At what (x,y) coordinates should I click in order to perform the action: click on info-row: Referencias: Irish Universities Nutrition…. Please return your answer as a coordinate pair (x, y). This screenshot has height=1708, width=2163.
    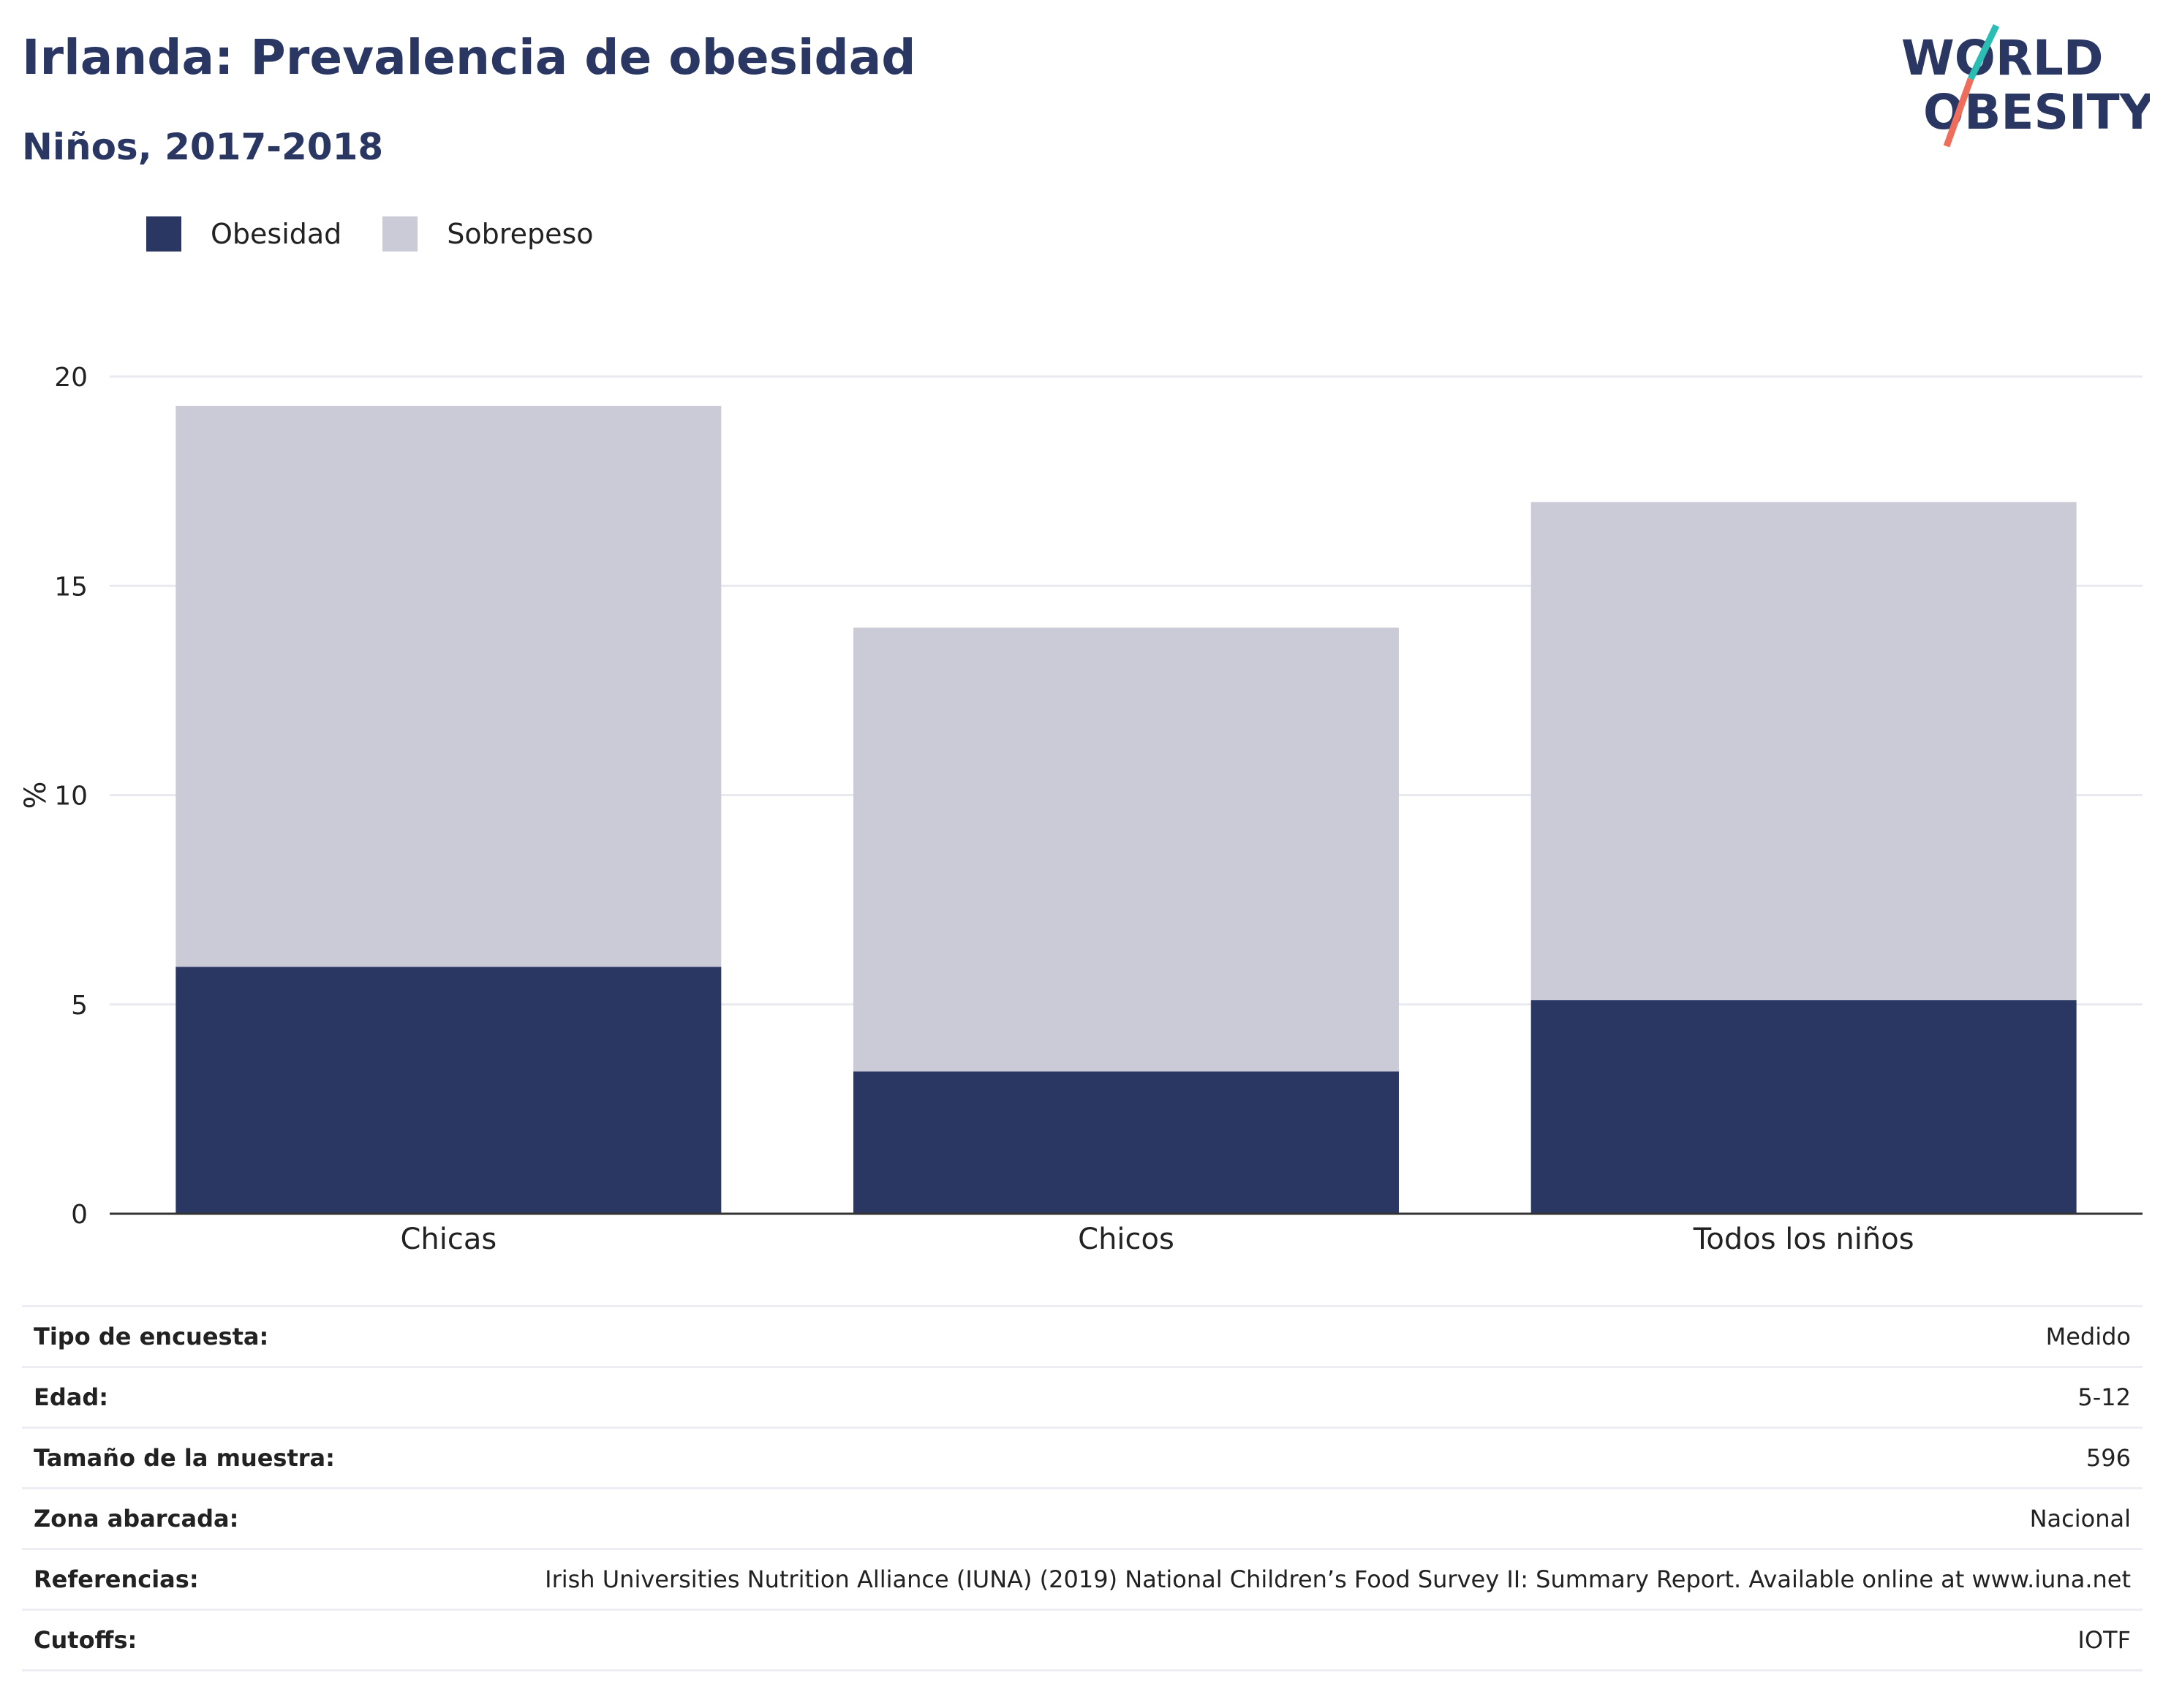
    Looking at the image, I should click on (1082, 1579).